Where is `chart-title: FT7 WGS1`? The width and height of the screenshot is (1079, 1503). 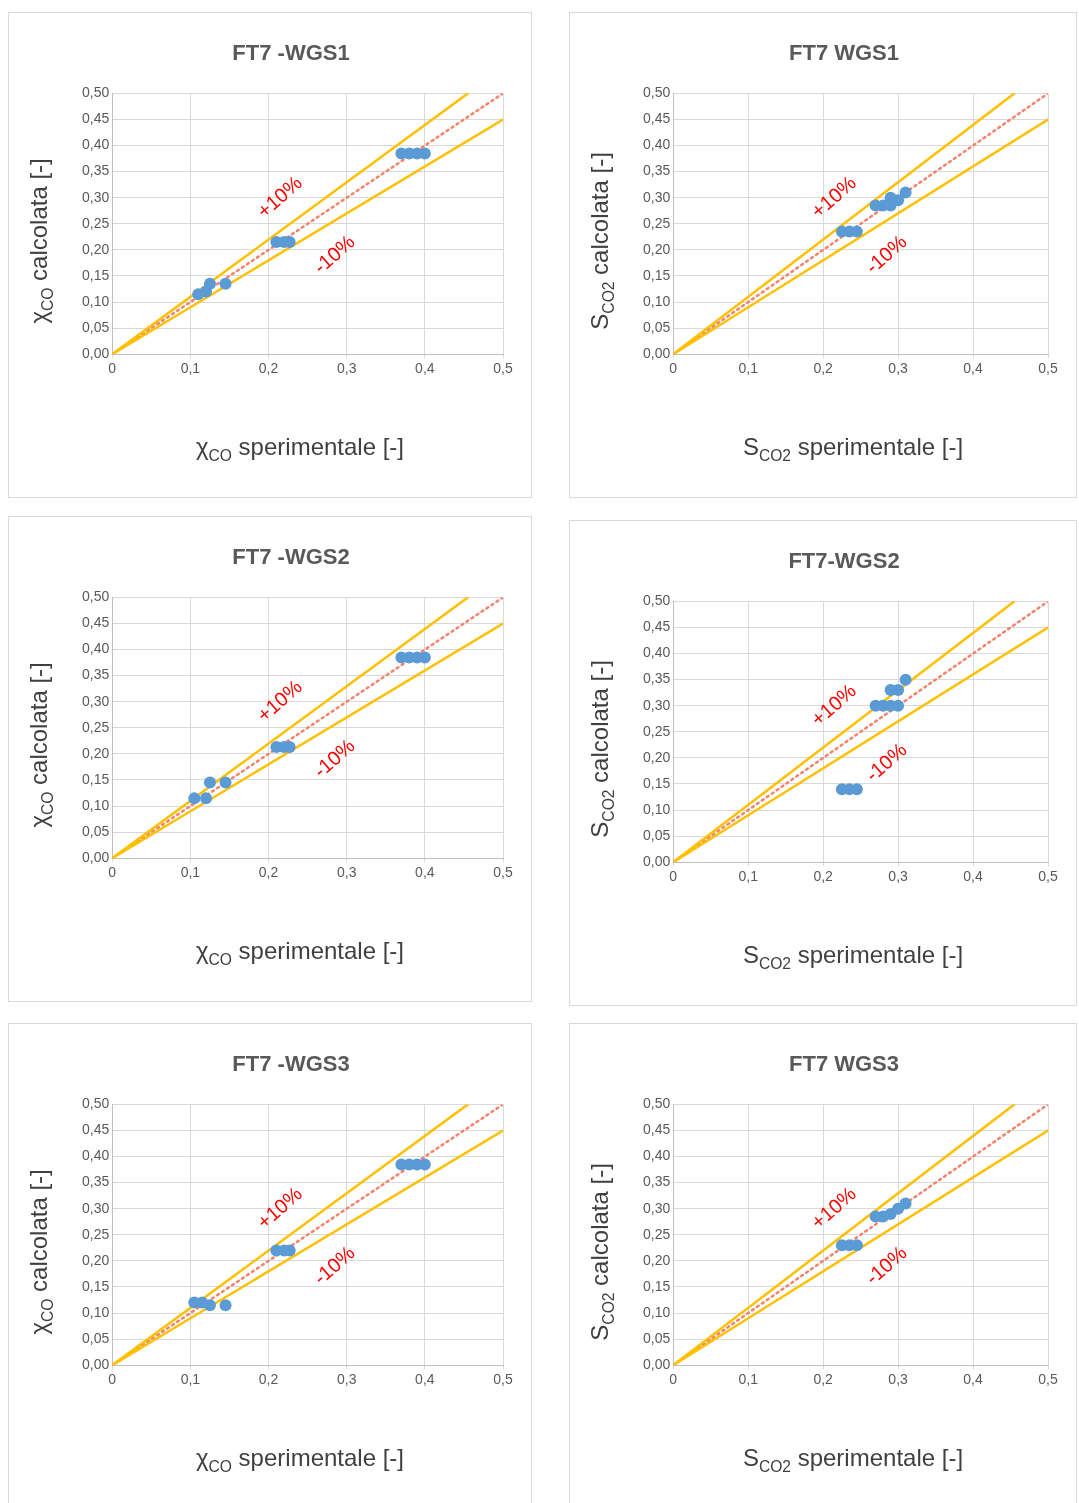 chart-title: FT7 WGS1 is located at coordinates (844, 53).